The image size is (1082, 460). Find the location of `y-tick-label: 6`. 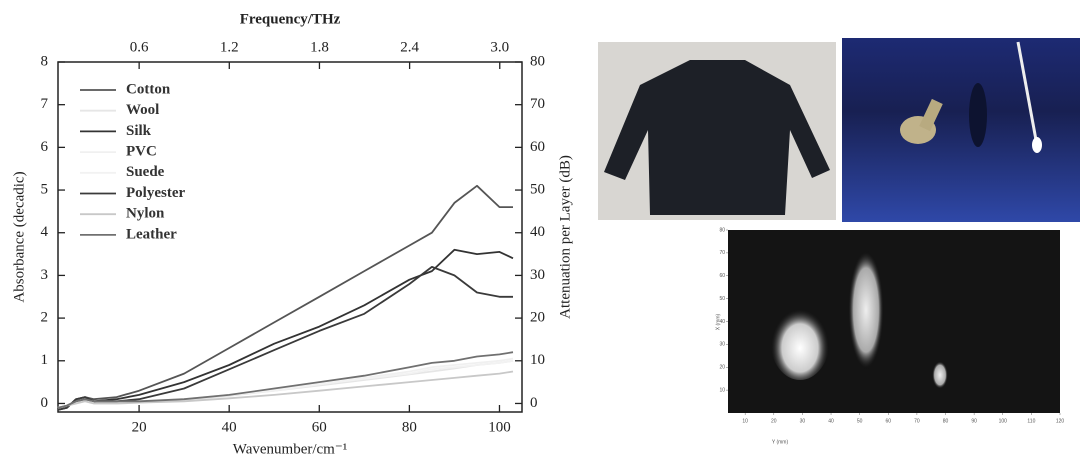

y-tick-label: 6 is located at coordinates (45, 147).